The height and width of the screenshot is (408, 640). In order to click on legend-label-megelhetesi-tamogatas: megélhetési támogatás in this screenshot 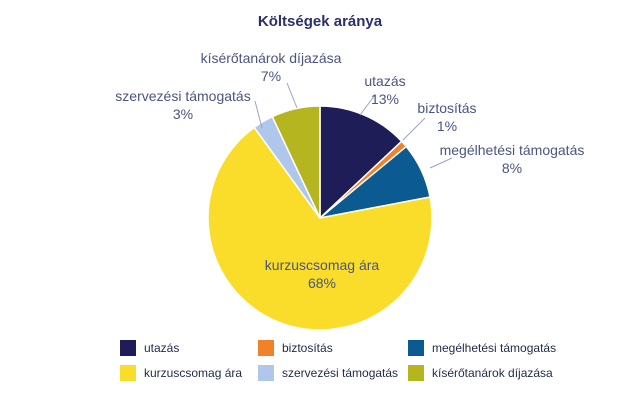, I will do `click(494, 348)`.